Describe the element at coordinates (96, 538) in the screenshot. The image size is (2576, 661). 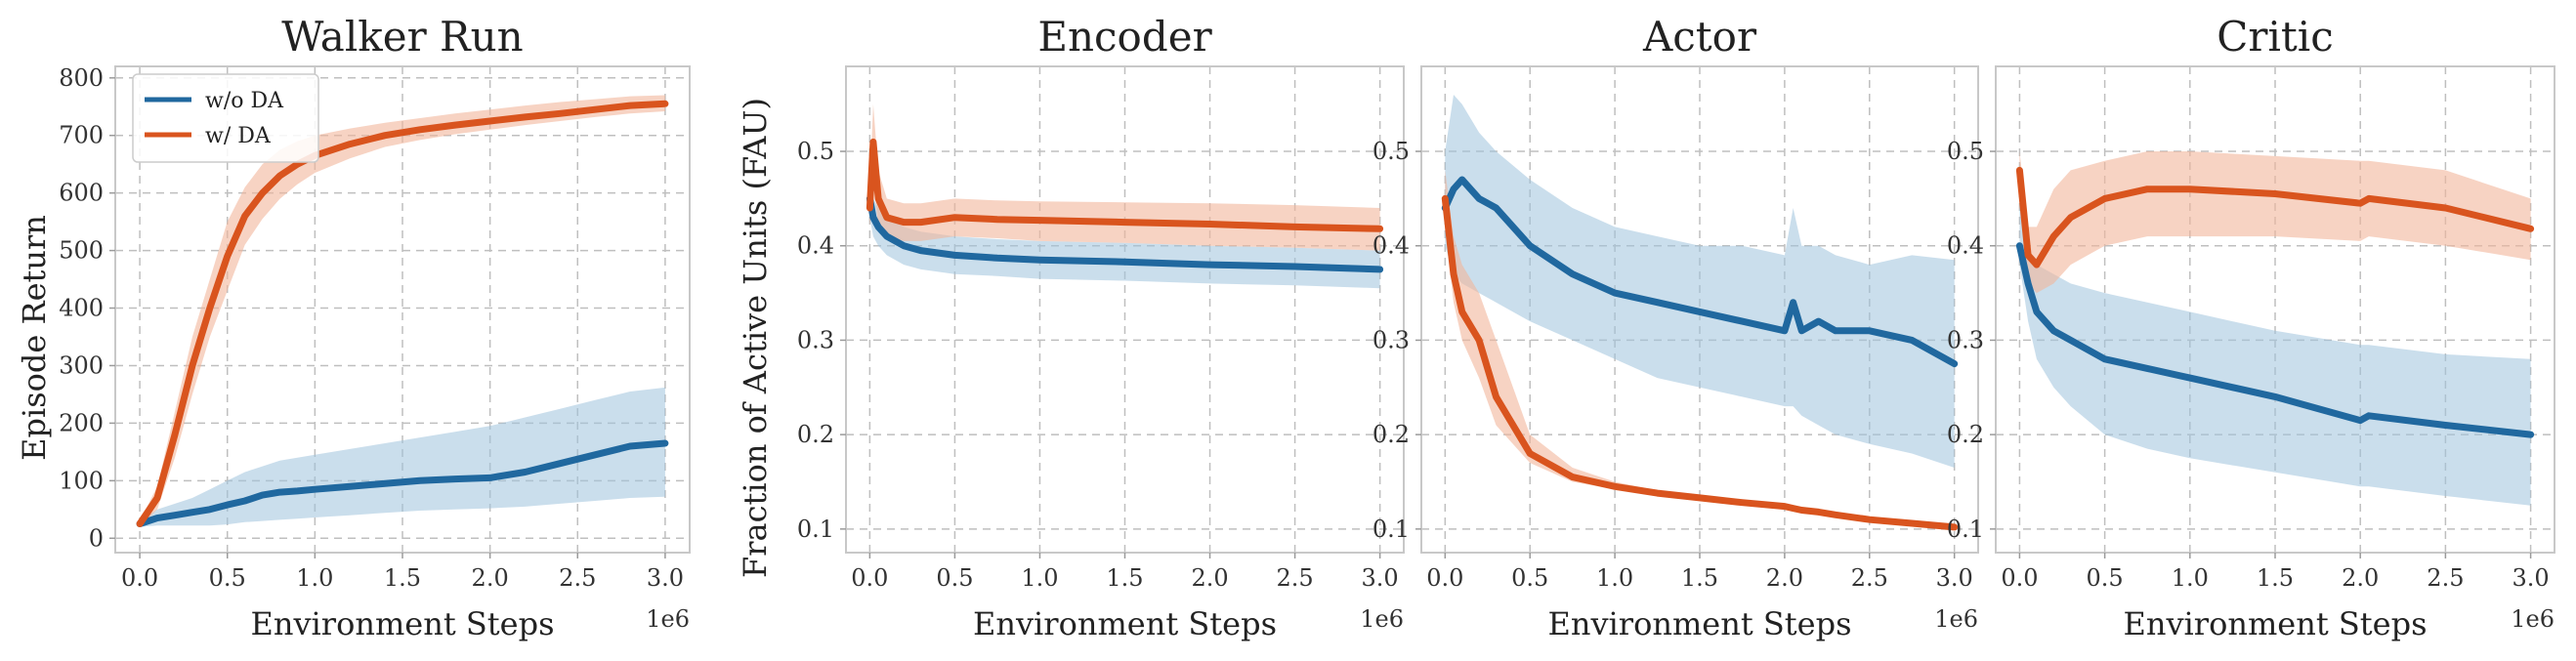
I see `y-tick-label: 0` at that location.